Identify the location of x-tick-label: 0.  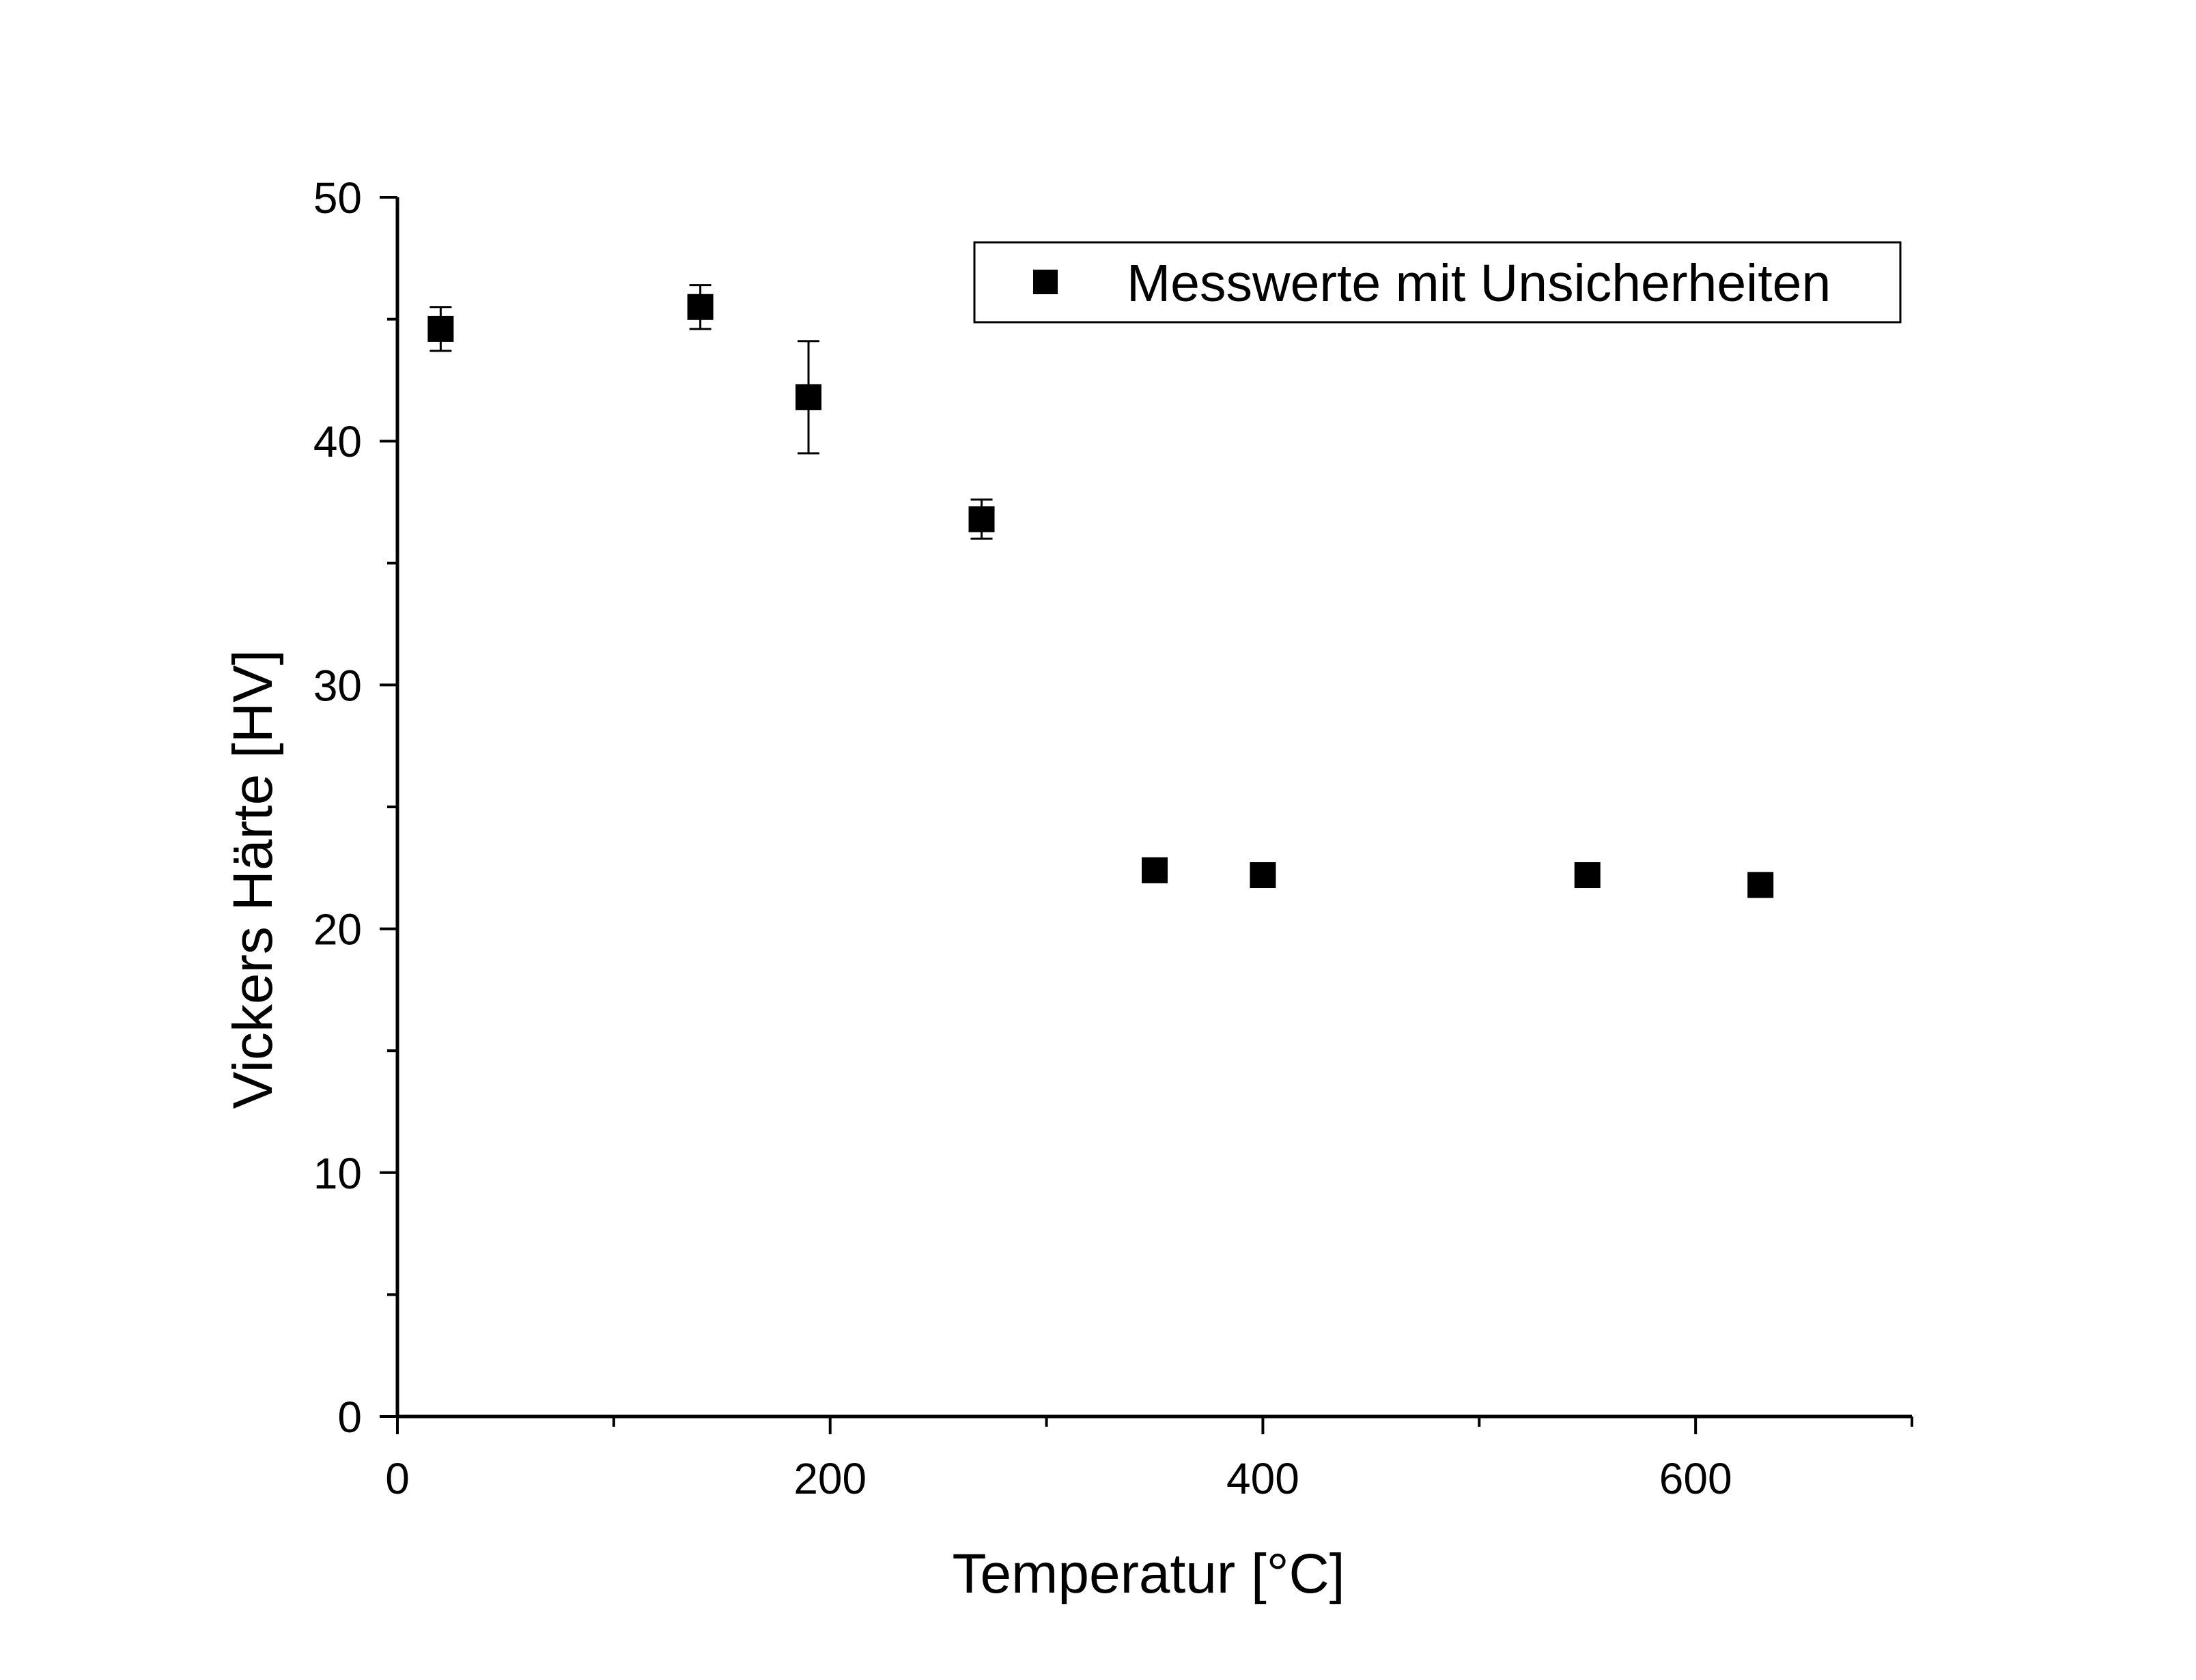
(398, 1478).